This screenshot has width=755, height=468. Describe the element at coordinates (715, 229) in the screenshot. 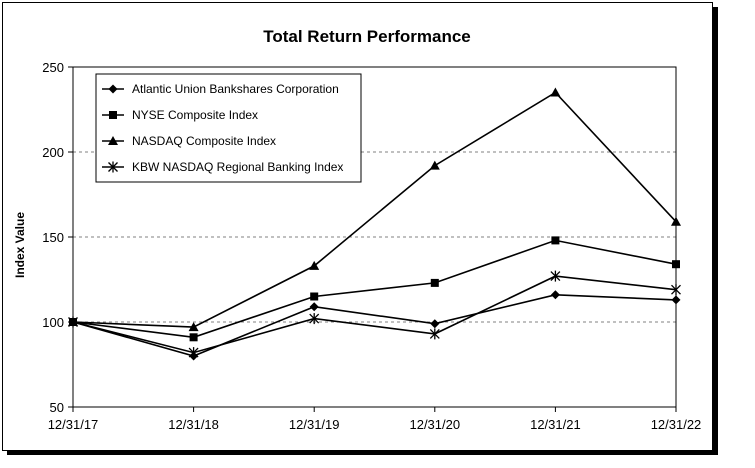

I see `frame-shadow-right` at that location.